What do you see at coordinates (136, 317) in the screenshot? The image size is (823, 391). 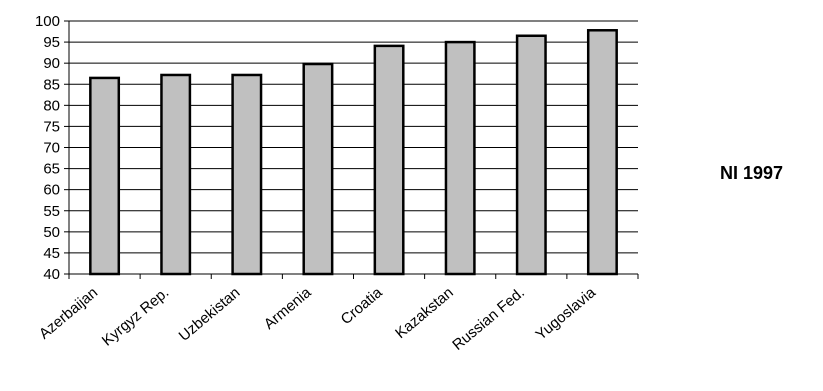 I see `x-tick-label: Kyrgyz Rep.` at bounding box center [136, 317].